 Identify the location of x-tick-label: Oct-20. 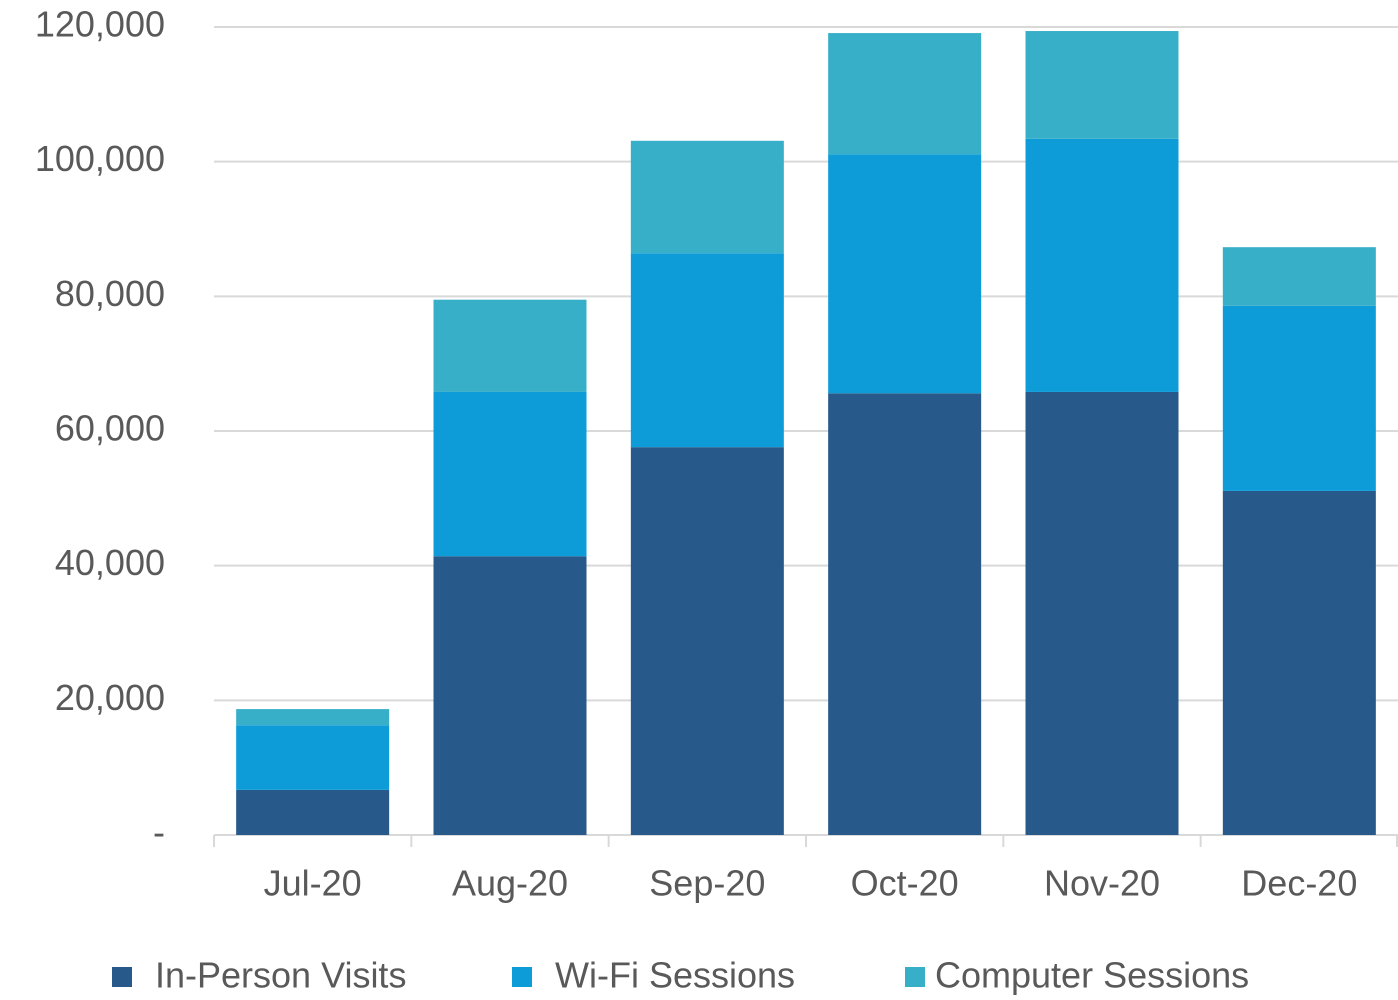
(905, 883).